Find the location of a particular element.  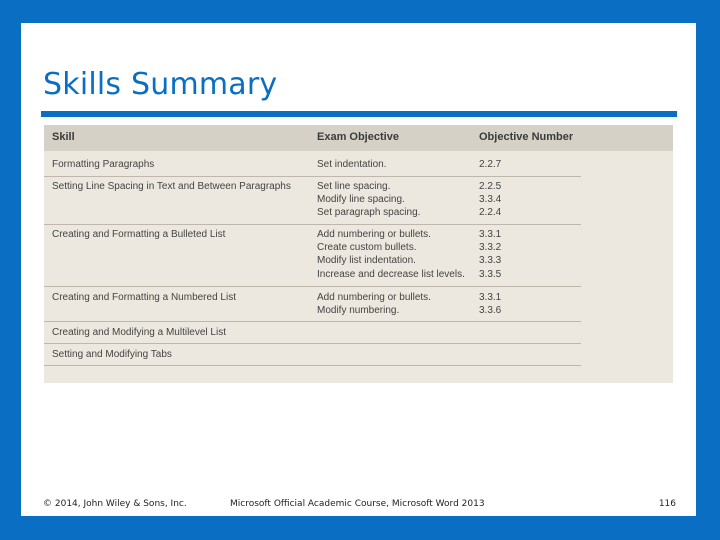

table-header: Skill Exam Objective Objective Number is located at coordinates (358, 138).